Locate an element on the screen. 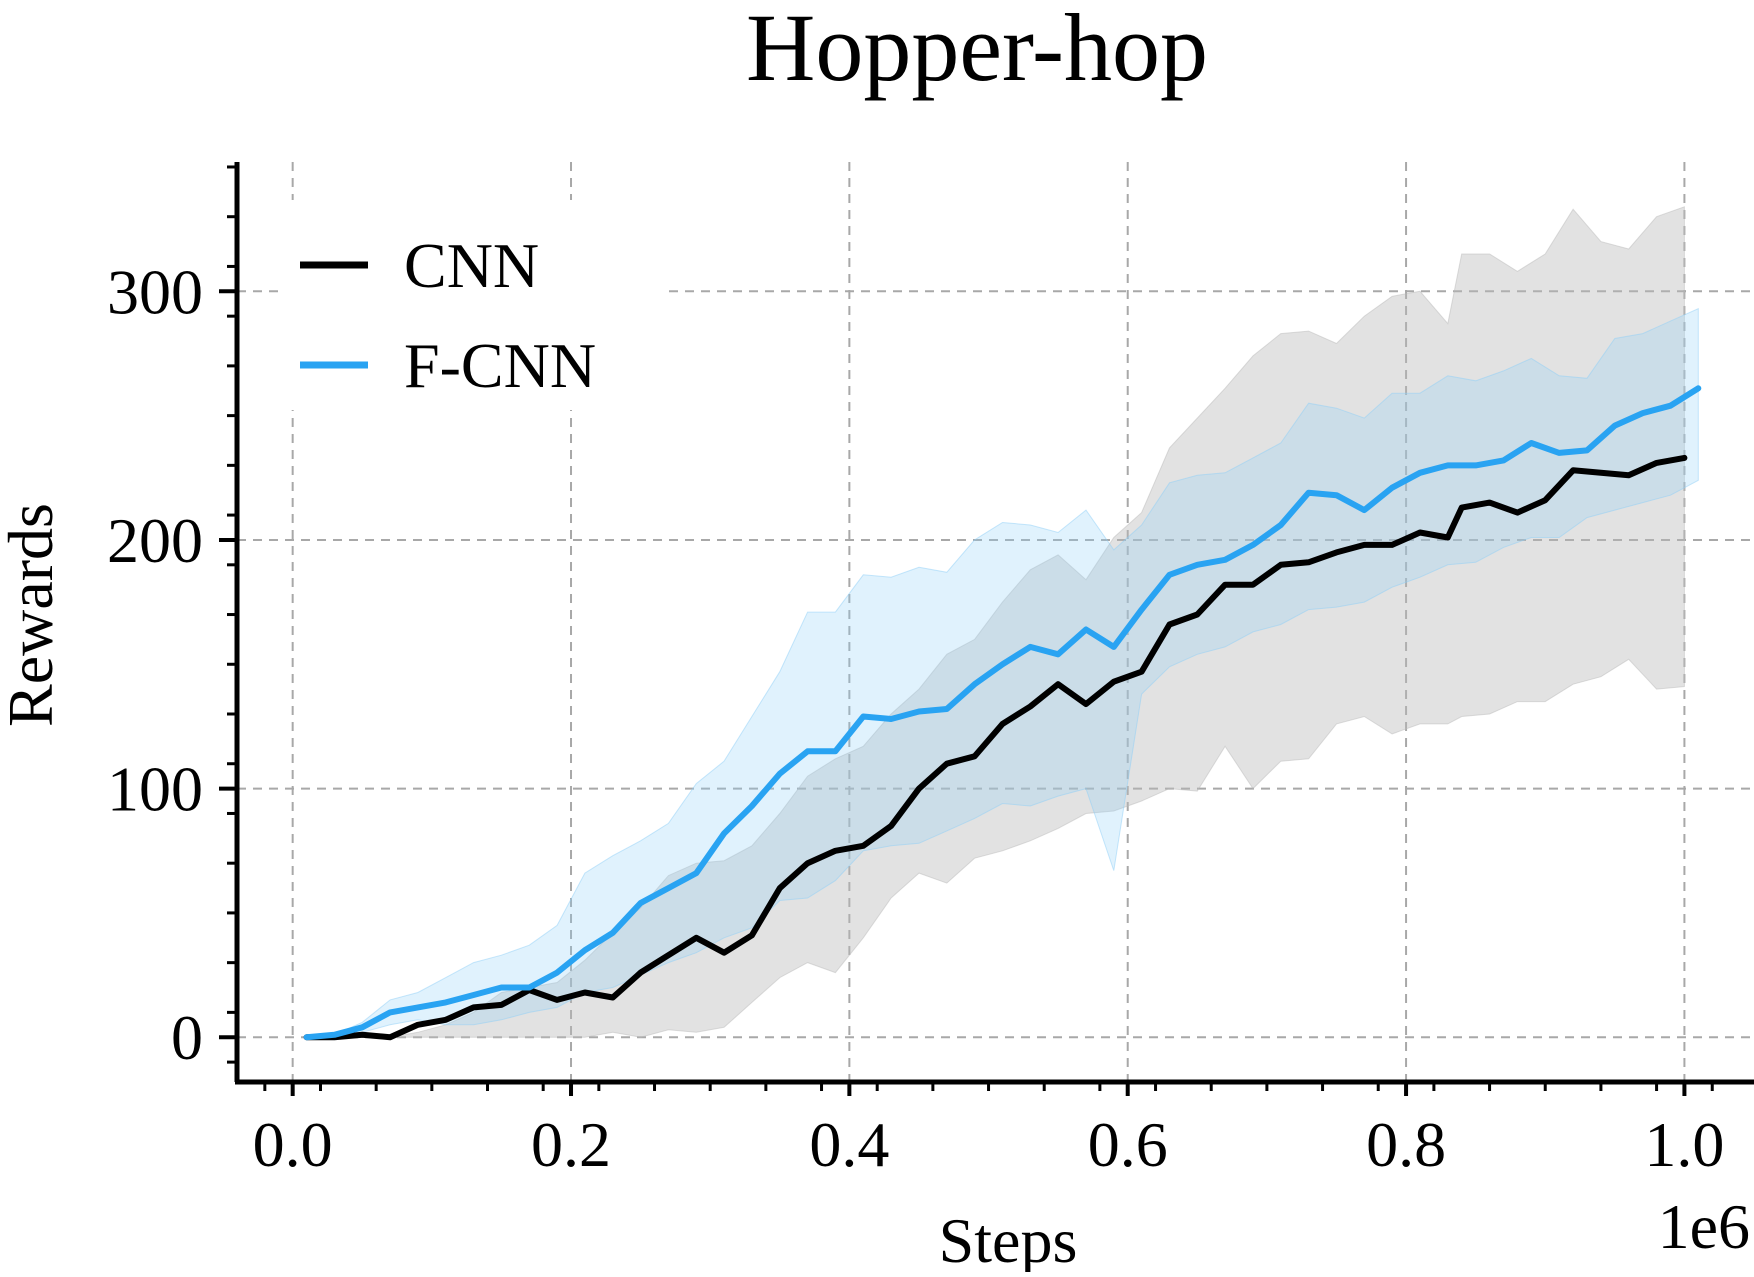 The width and height of the screenshot is (1754, 1277). x-tick-label: 0.8 is located at coordinates (1406, 1144).